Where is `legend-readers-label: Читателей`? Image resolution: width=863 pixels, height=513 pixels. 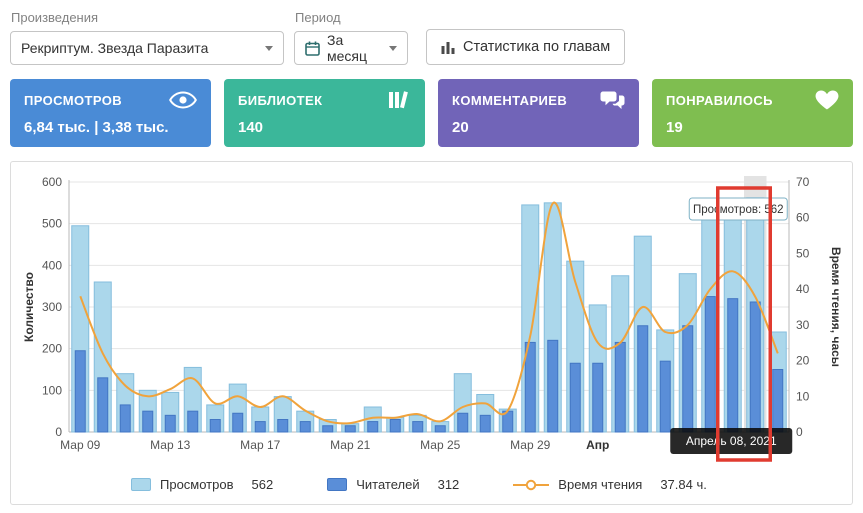
legend-readers-label: Читателей is located at coordinates (388, 484).